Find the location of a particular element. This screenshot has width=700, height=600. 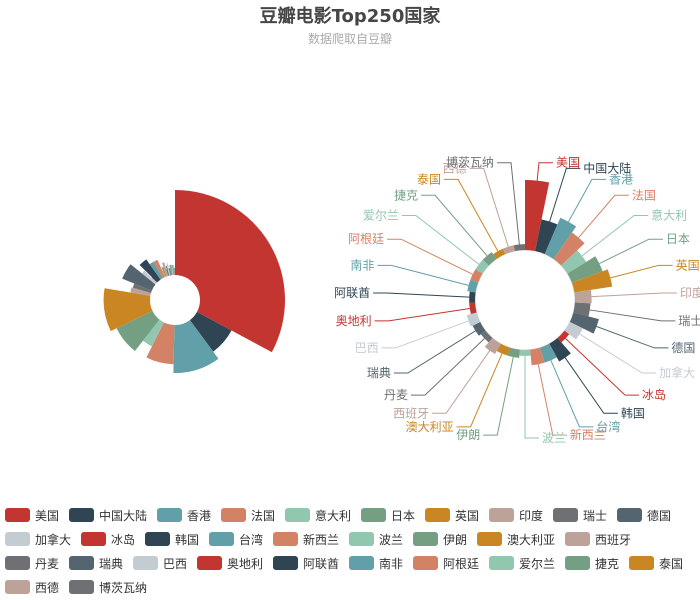

legend-item-18: 西班牙 is located at coordinates (598, 539).